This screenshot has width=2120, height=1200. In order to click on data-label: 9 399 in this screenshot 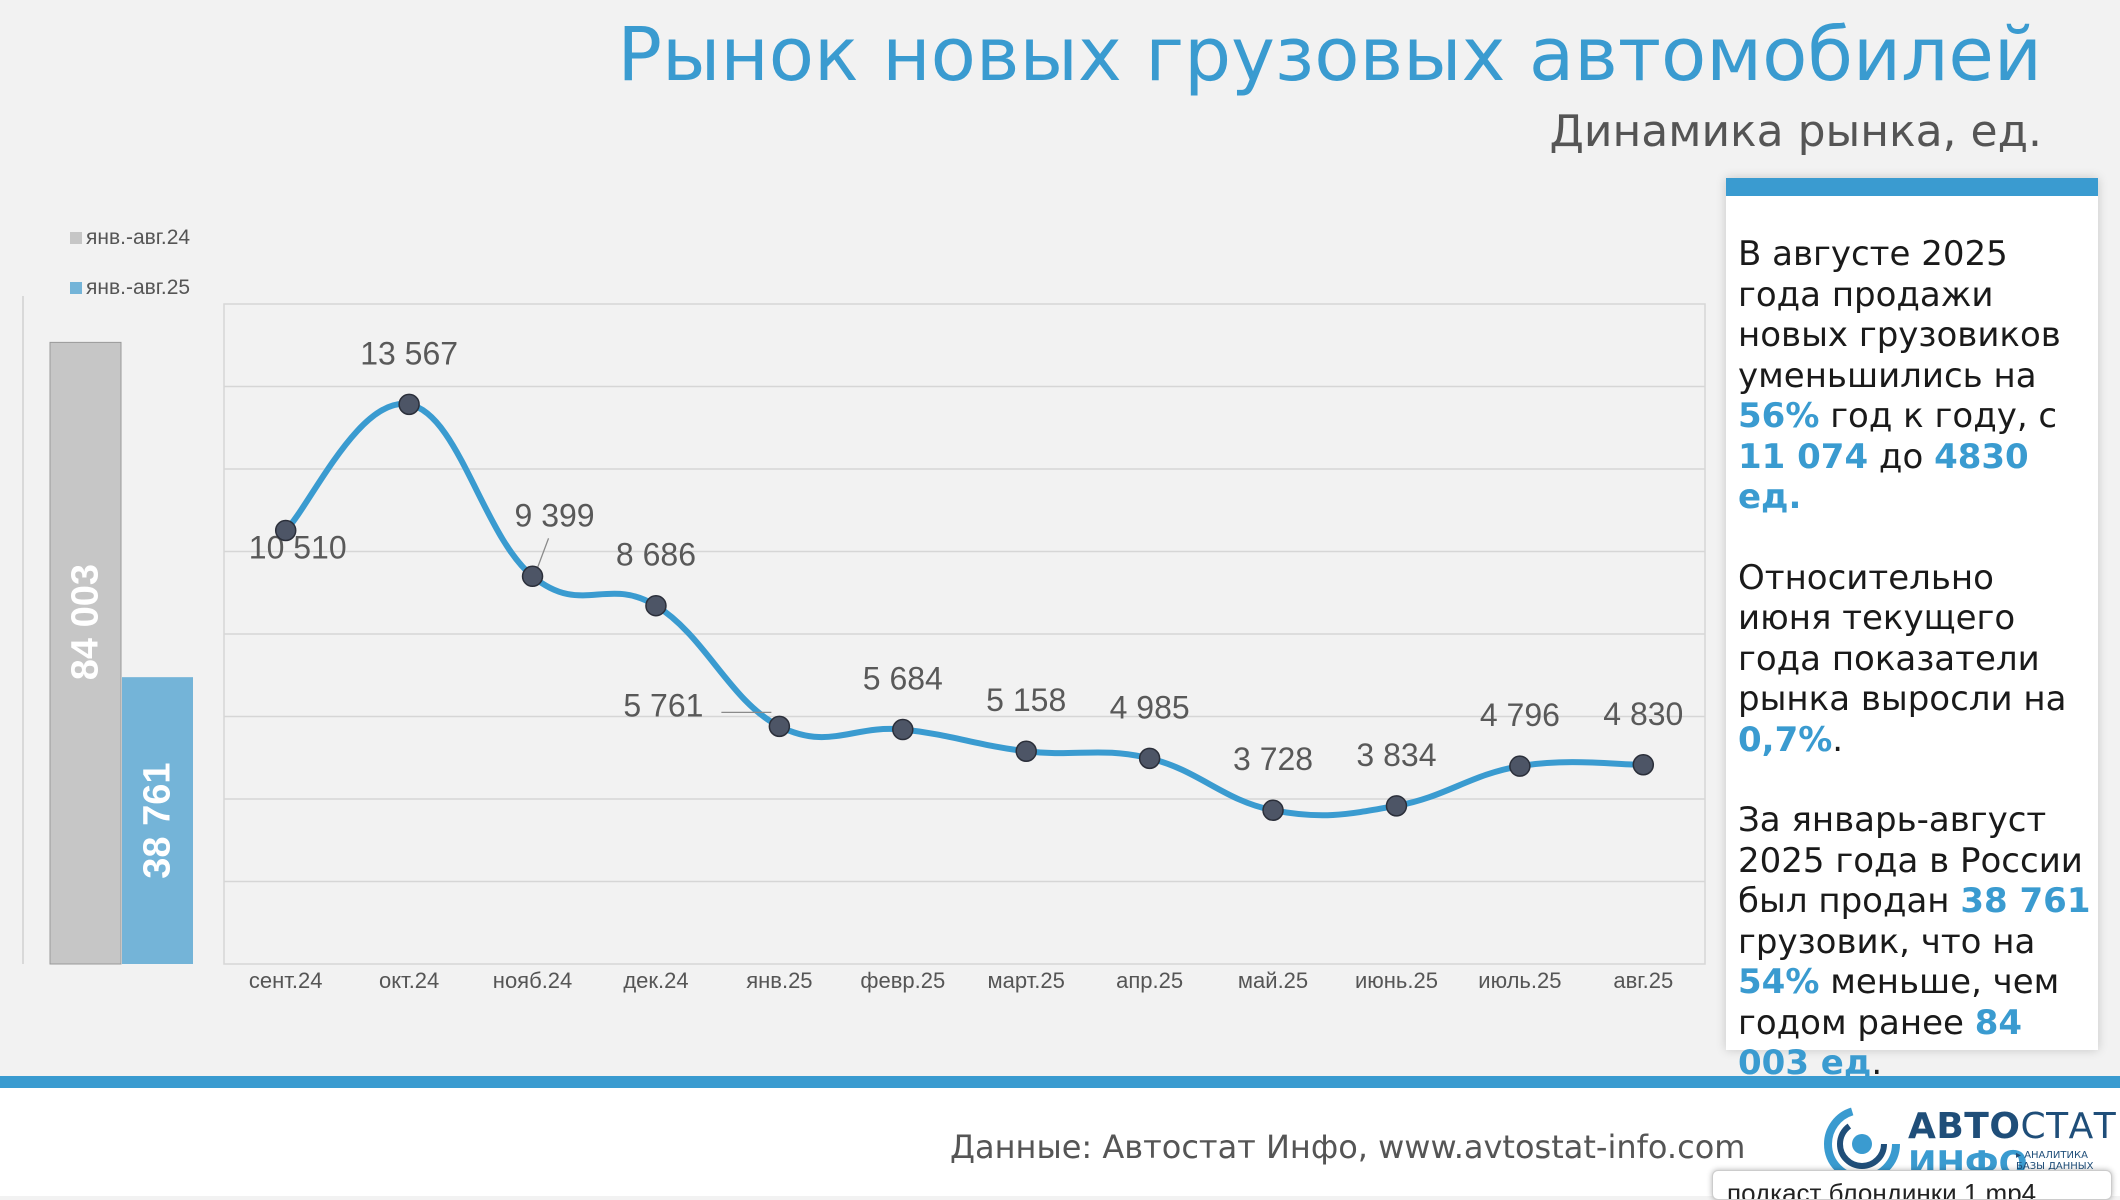, I will do `click(555, 515)`.